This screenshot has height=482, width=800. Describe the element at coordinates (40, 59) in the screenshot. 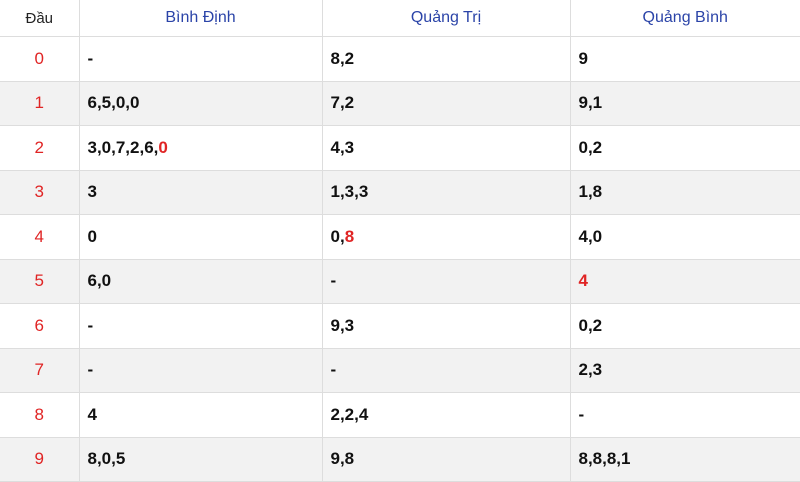

I see `dau-cell: 0` at that location.